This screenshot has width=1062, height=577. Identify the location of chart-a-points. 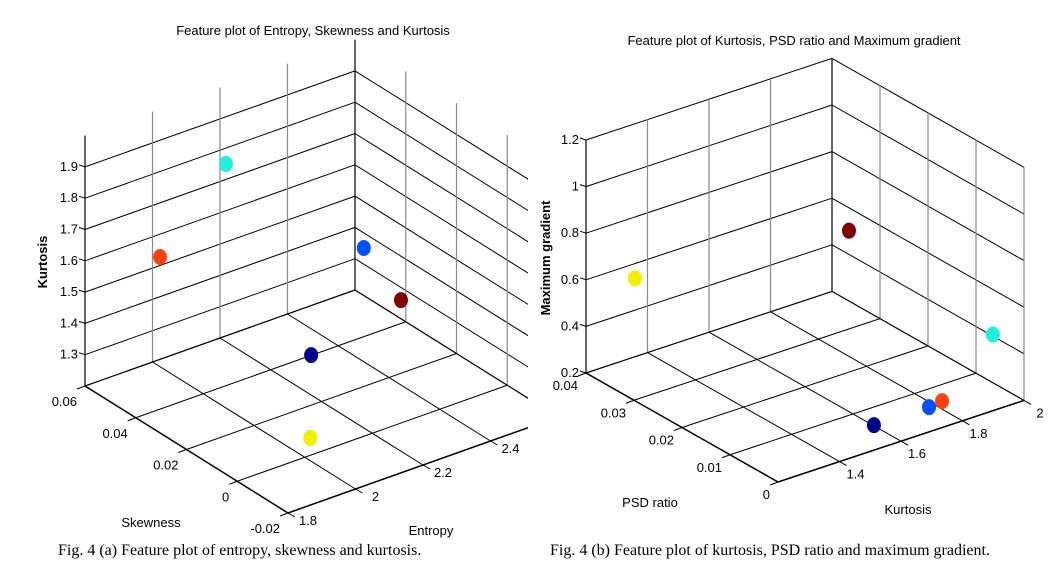
(280, 300).